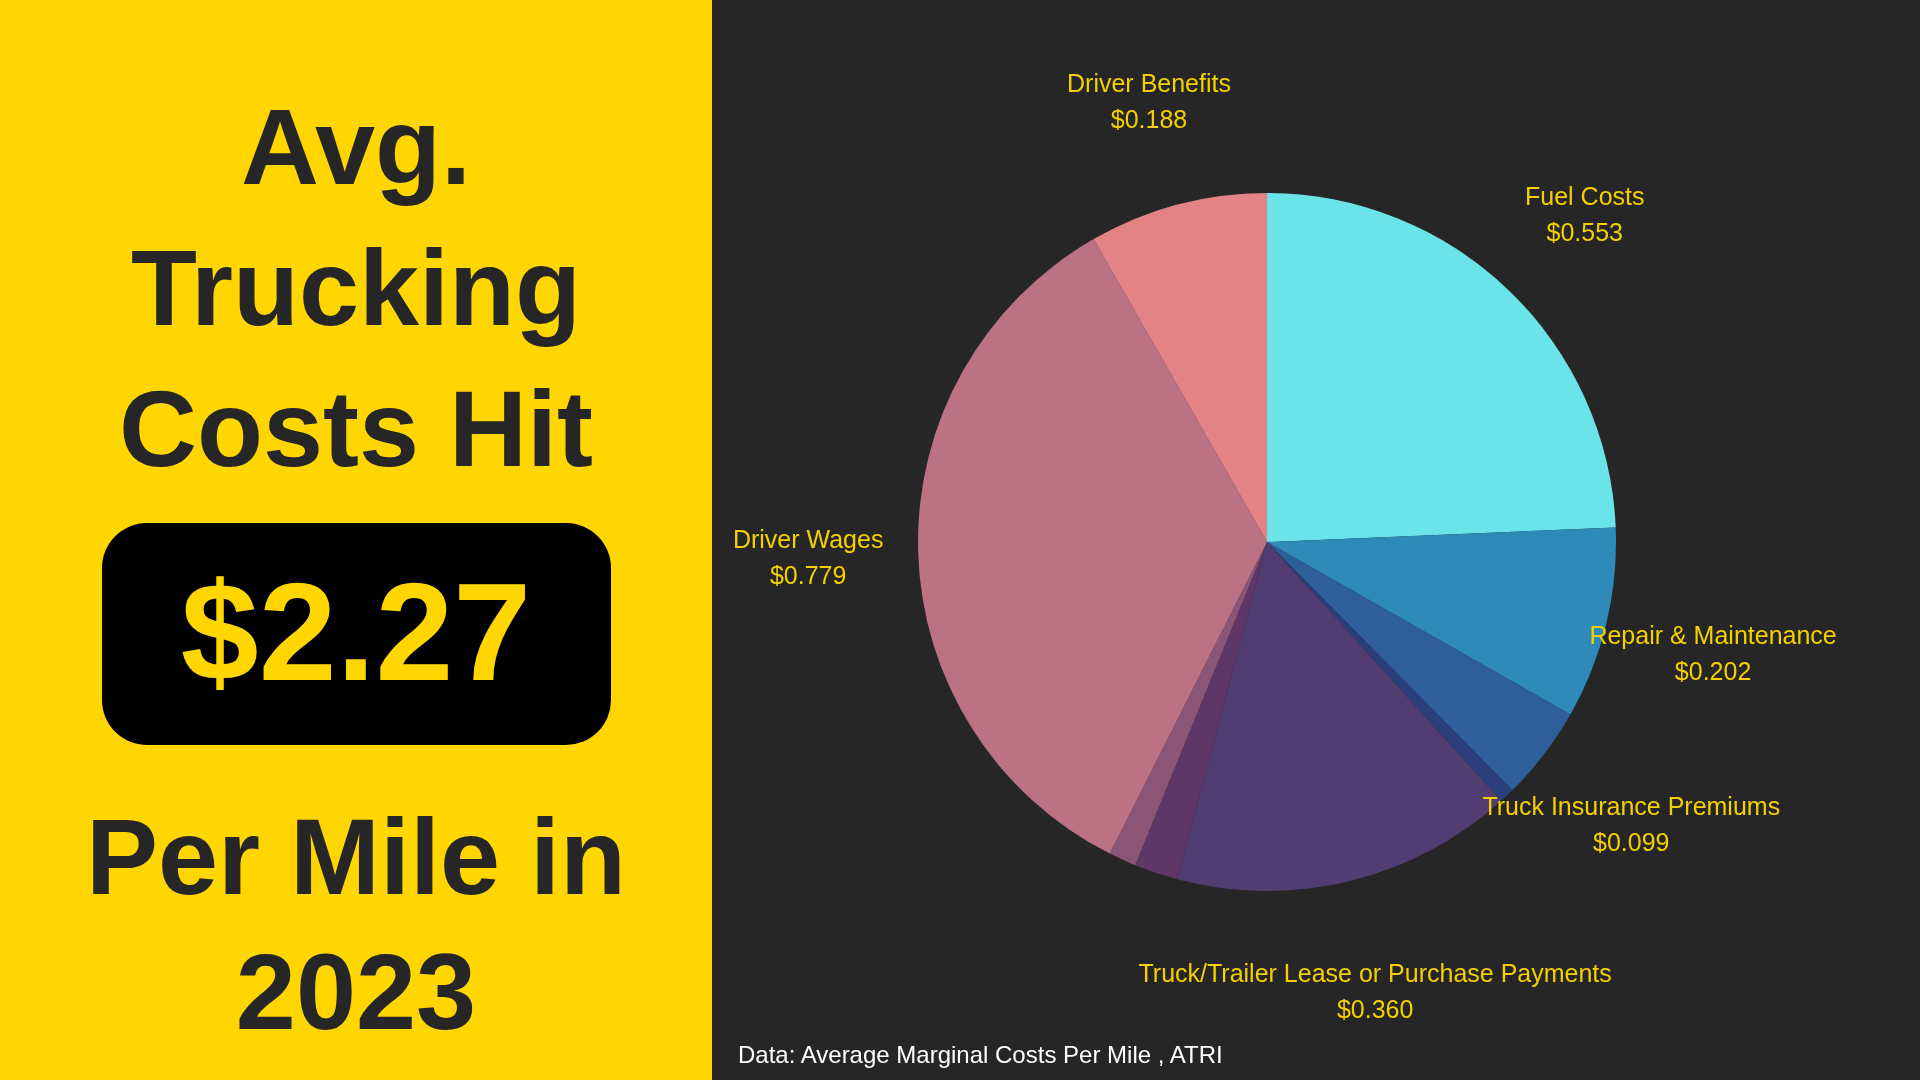 The height and width of the screenshot is (1080, 1920). I want to click on slice-label: Driver Benefits, so click(1149, 83).